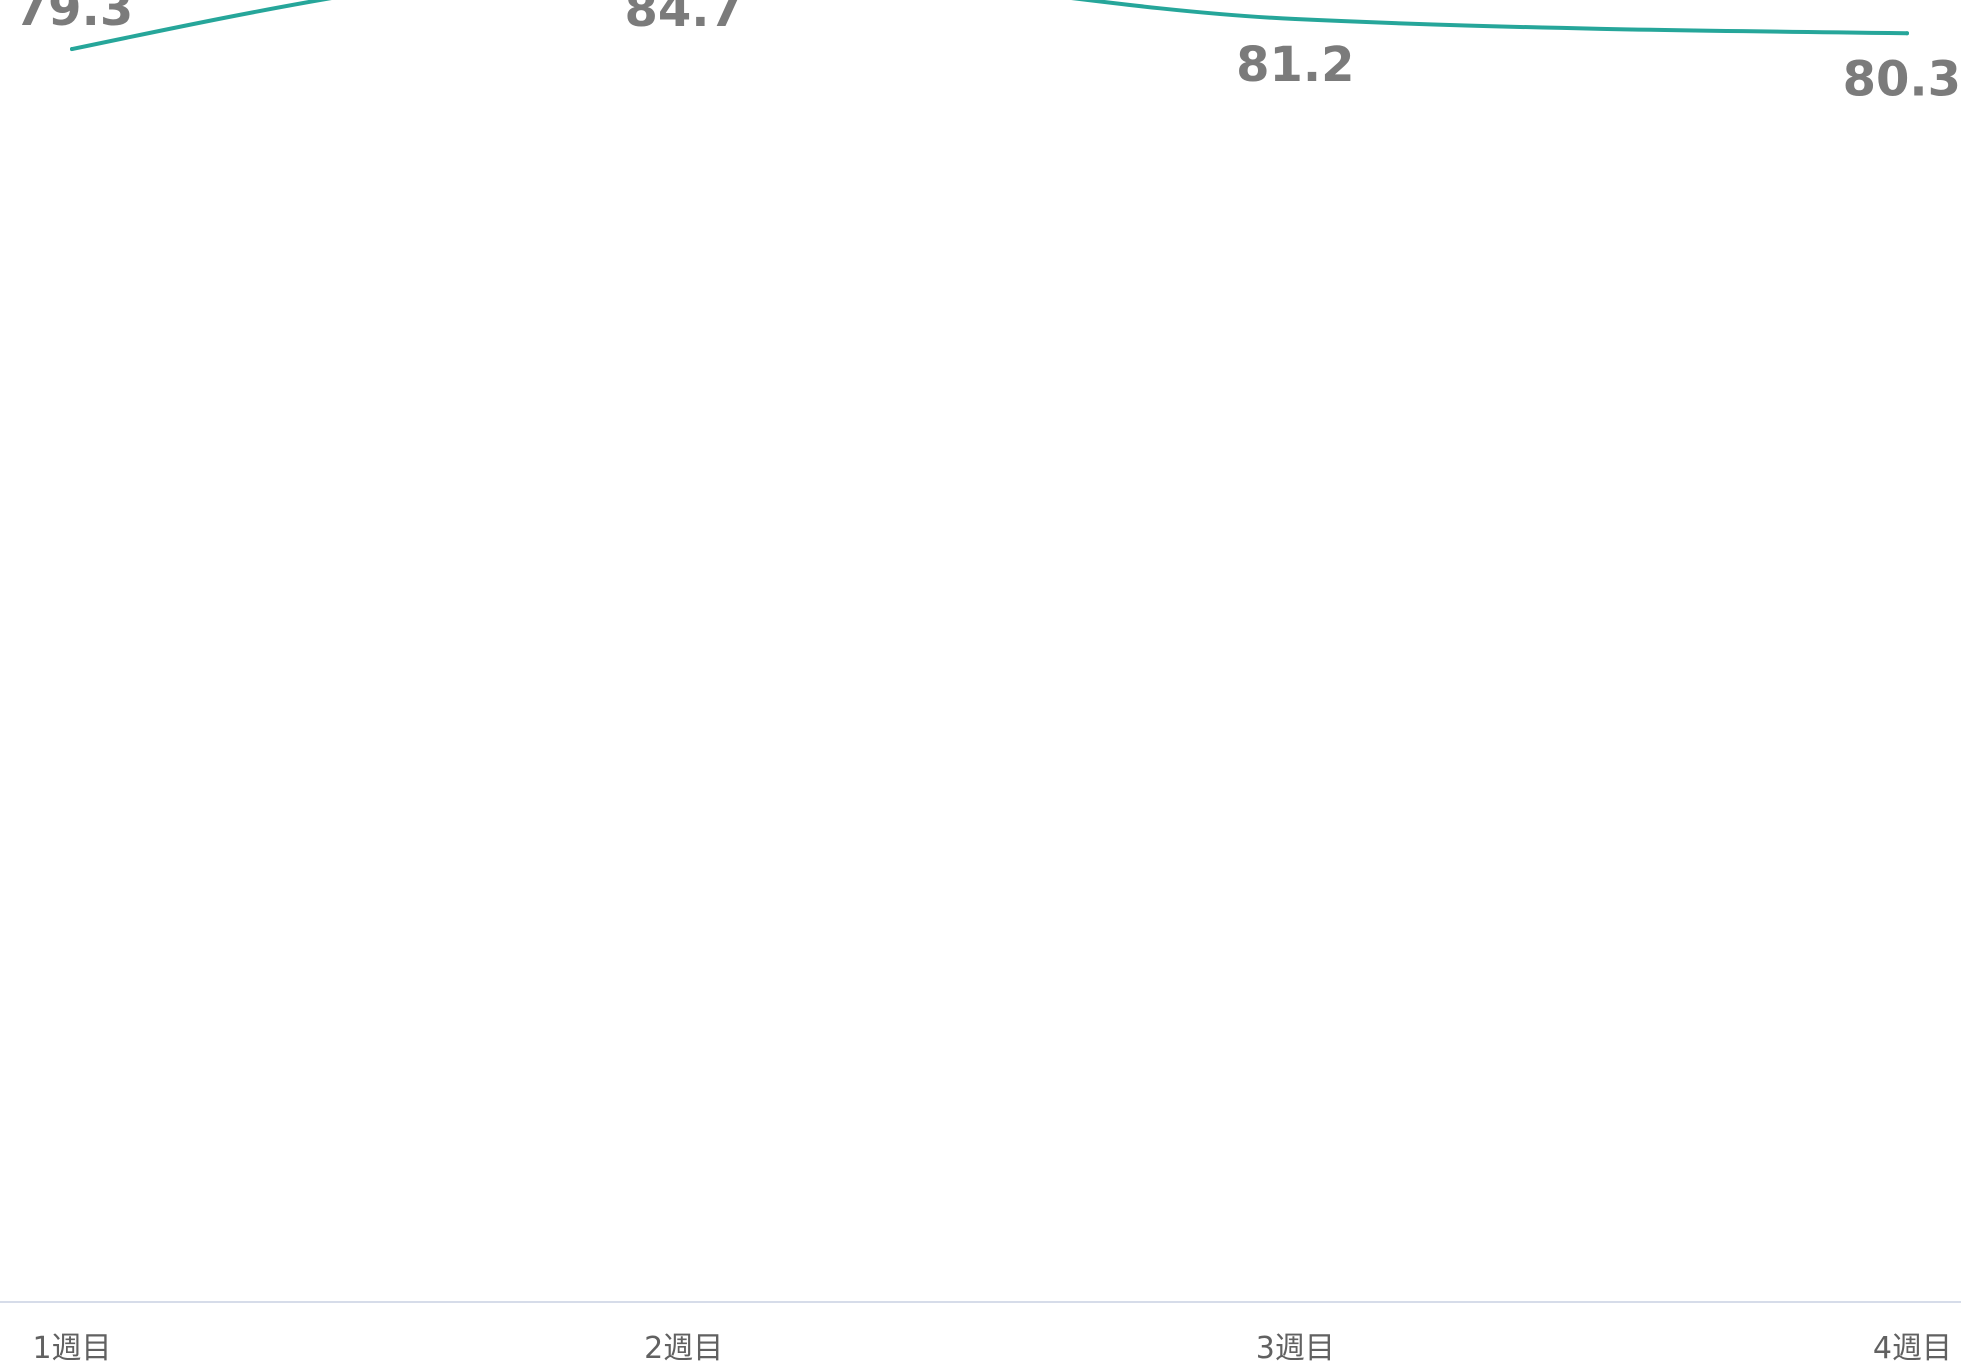 The image size is (1961, 1365). I want to click on x-axis-tick-labels: 1週目 2週目 3週目 4週目, so click(992, 1348).